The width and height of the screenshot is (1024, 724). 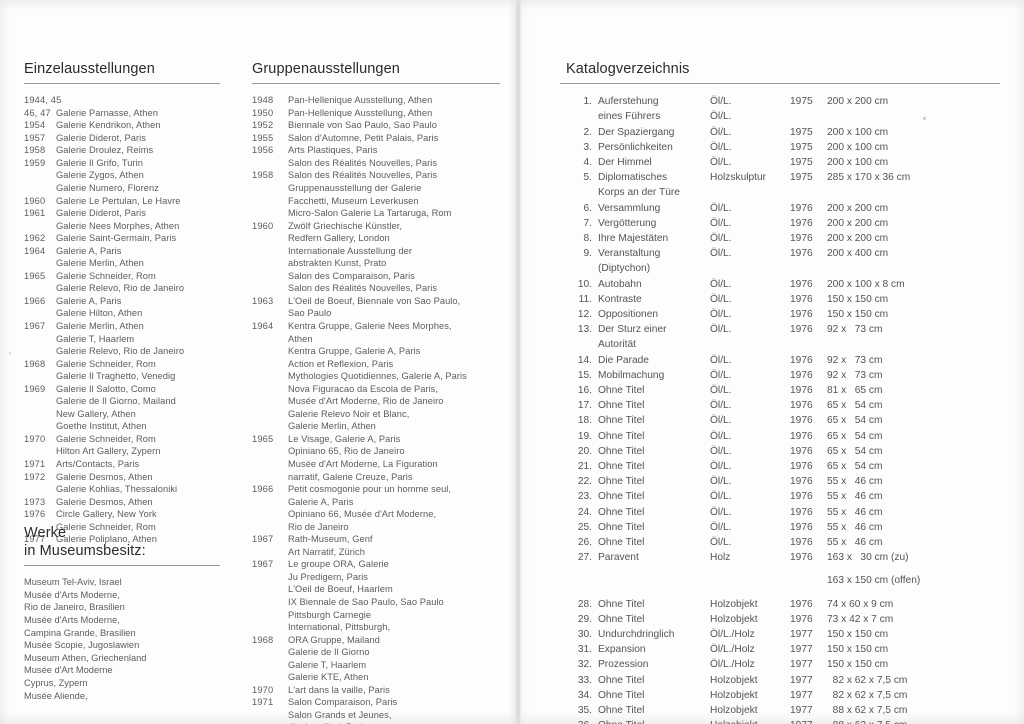 What do you see at coordinates (377, 489) in the screenshot?
I see `gruppenausstellung-row: 1966 Petit cosmogonie pour un homme seul,` at bounding box center [377, 489].